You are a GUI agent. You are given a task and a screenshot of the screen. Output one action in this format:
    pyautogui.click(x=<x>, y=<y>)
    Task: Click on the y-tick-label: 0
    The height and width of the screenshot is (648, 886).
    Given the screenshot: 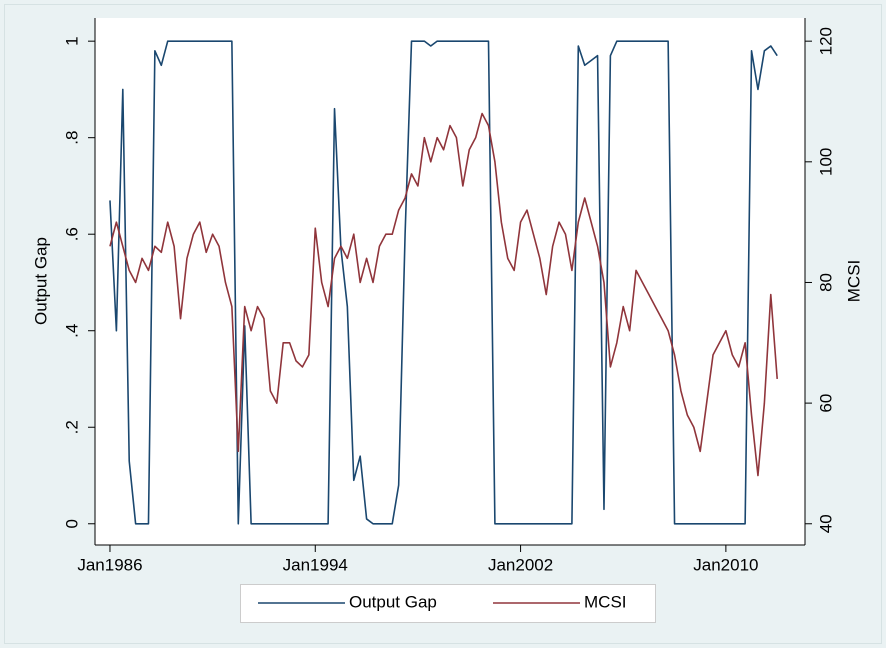 What is the action you would take?
    pyautogui.click(x=71, y=523)
    